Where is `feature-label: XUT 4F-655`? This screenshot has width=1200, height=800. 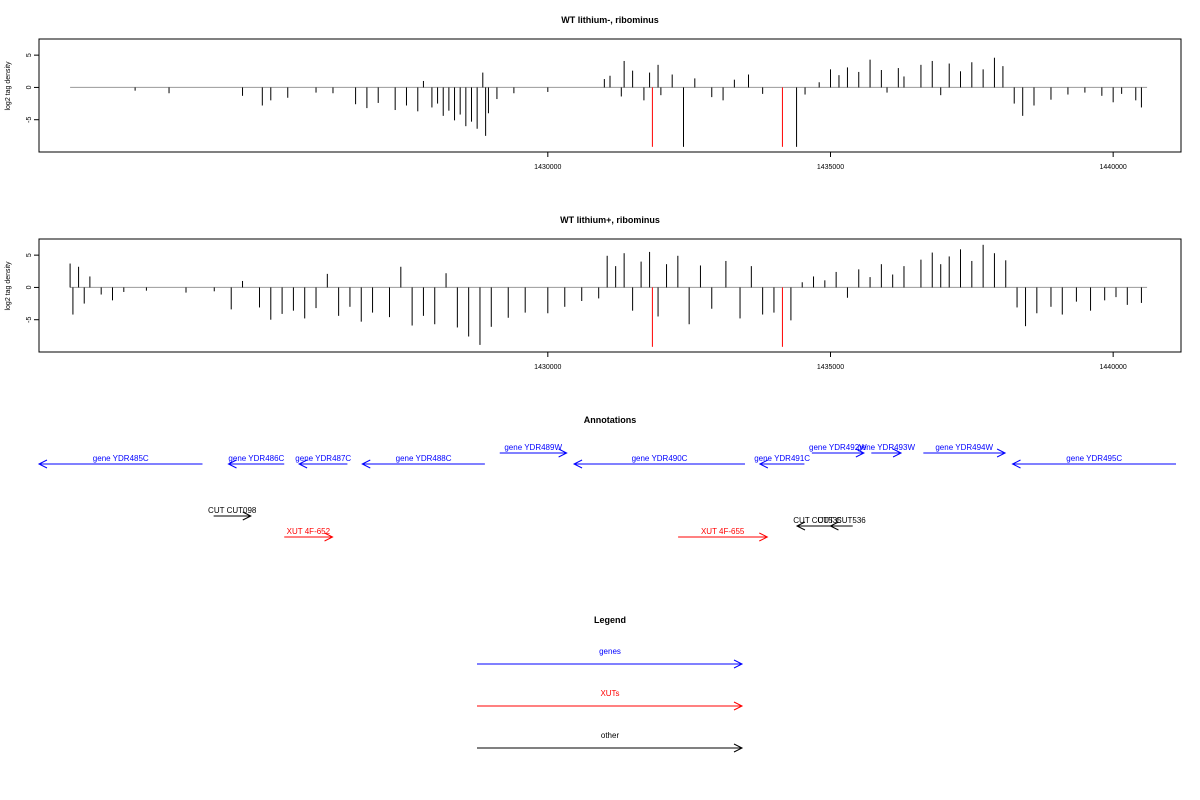 feature-label: XUT 4F-655 is located at coordinates (723, 531).